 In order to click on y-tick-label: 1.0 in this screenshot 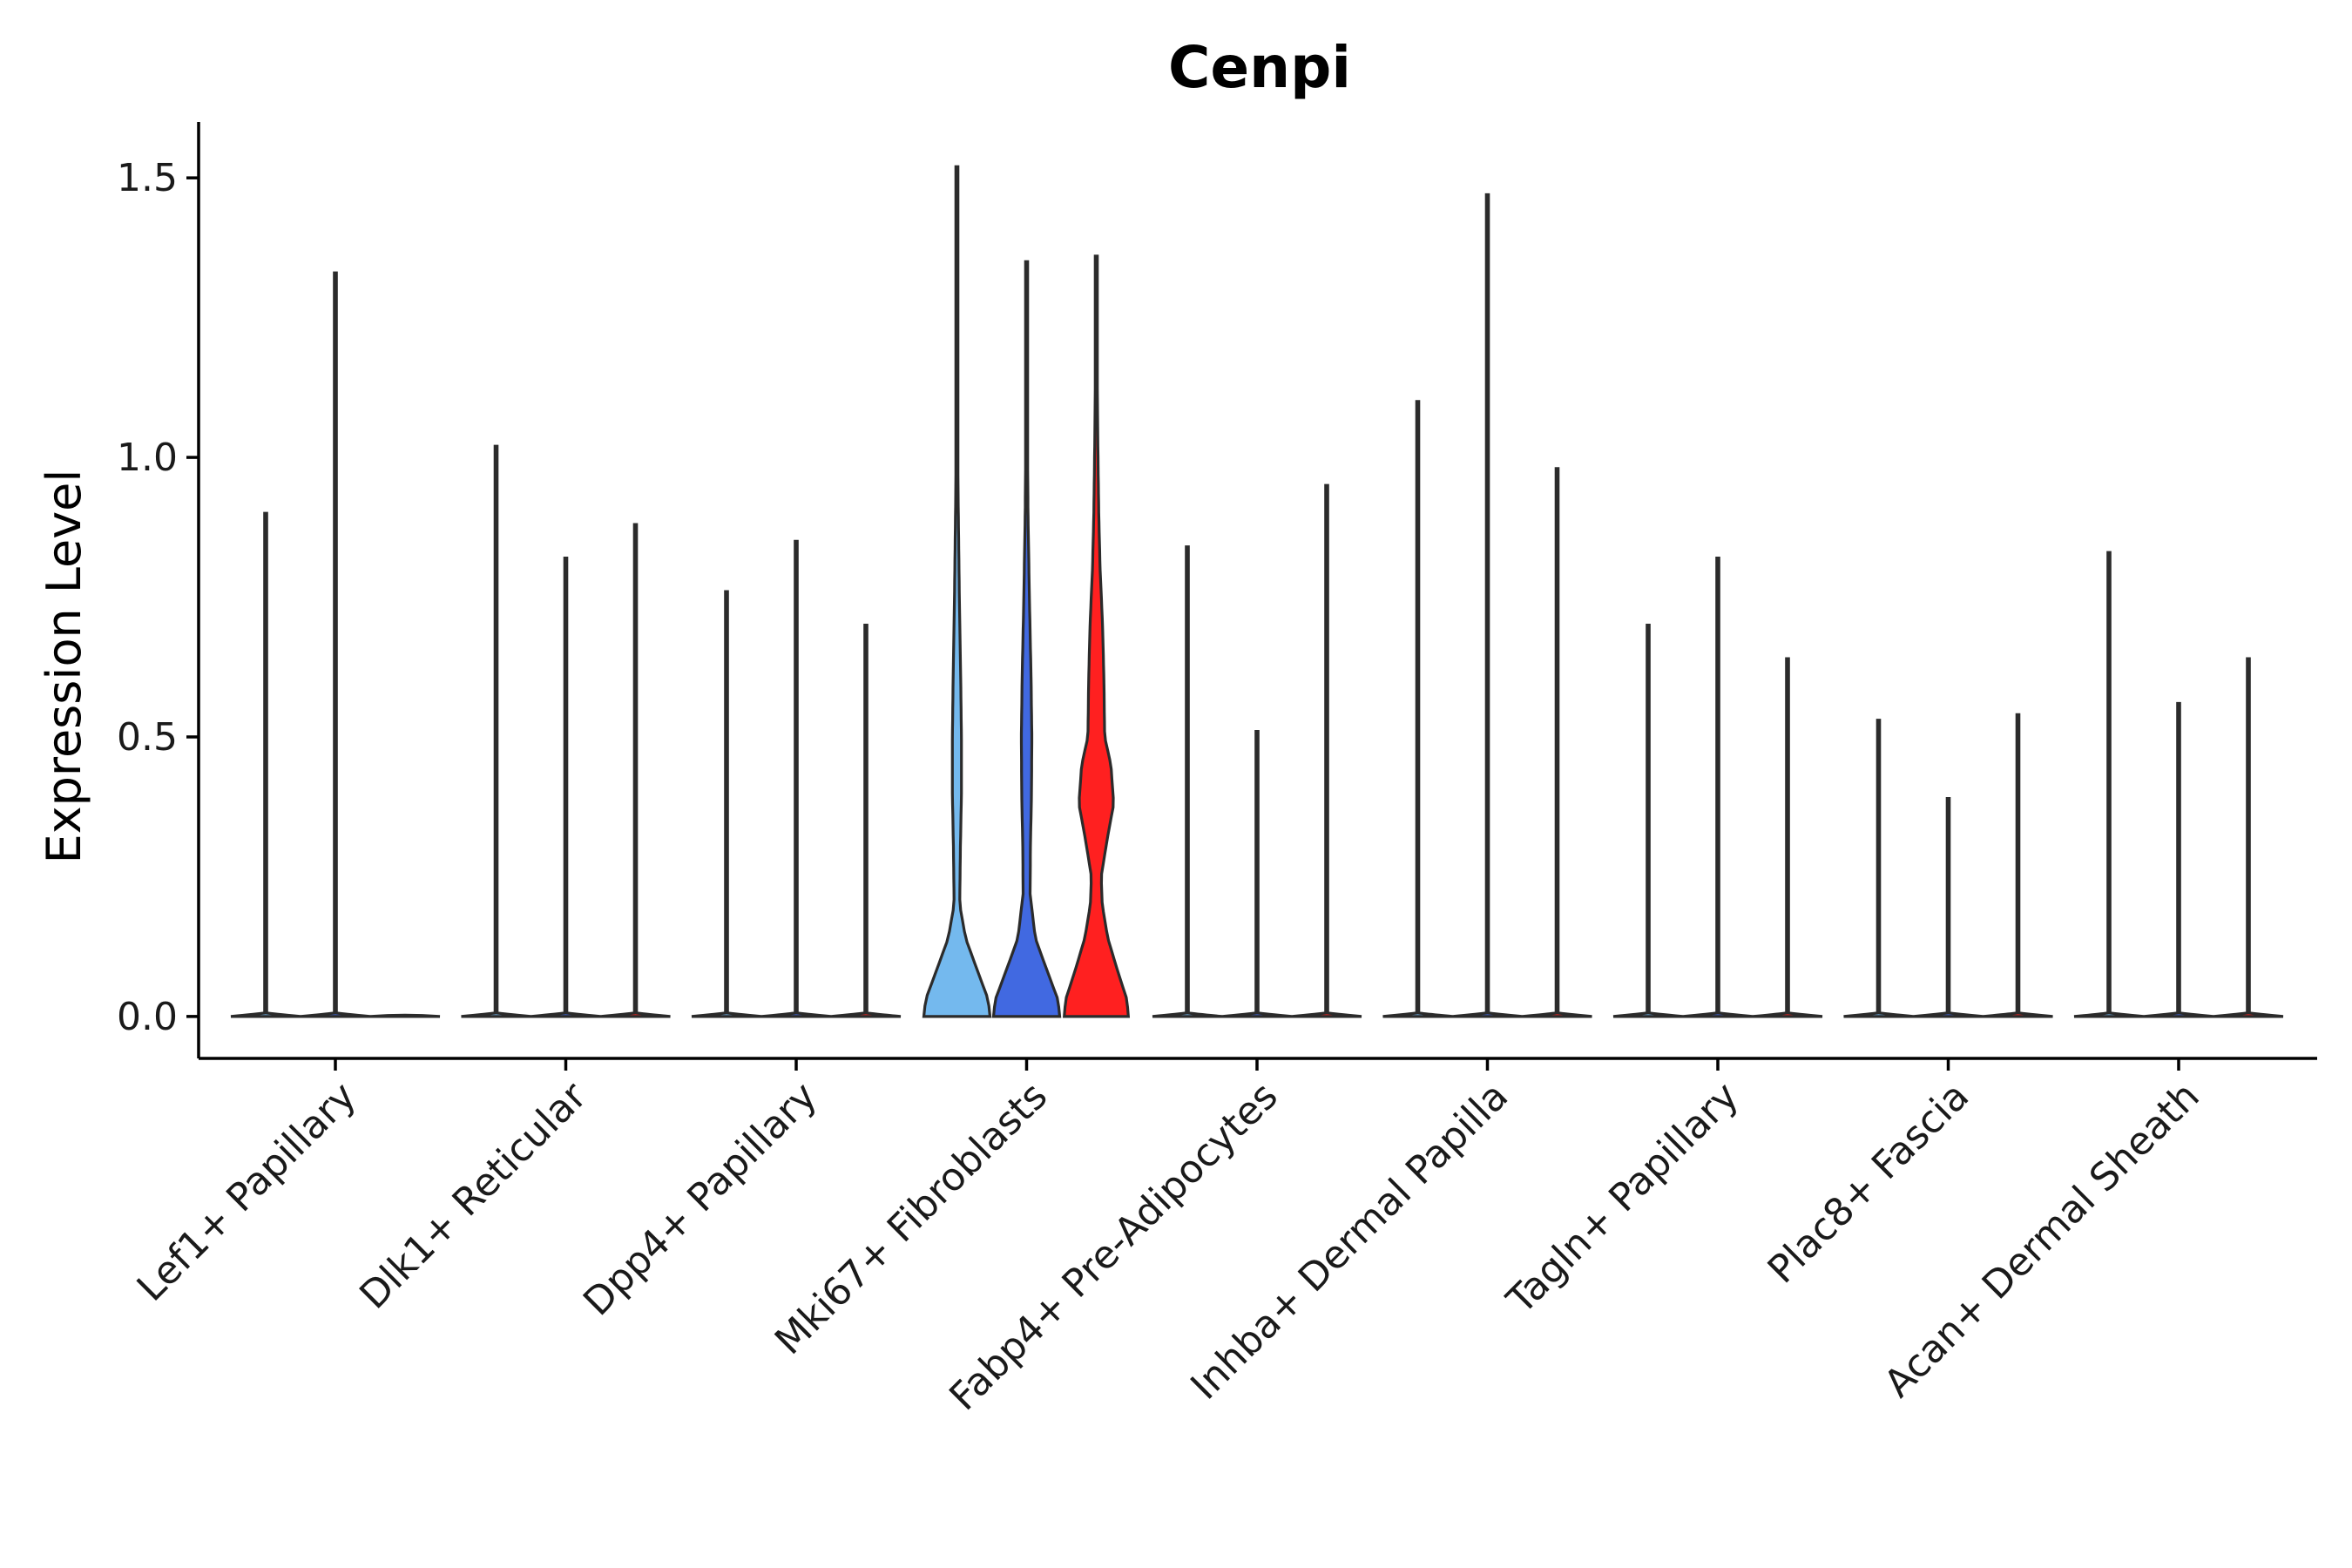, I will do `click(147, 458)`.